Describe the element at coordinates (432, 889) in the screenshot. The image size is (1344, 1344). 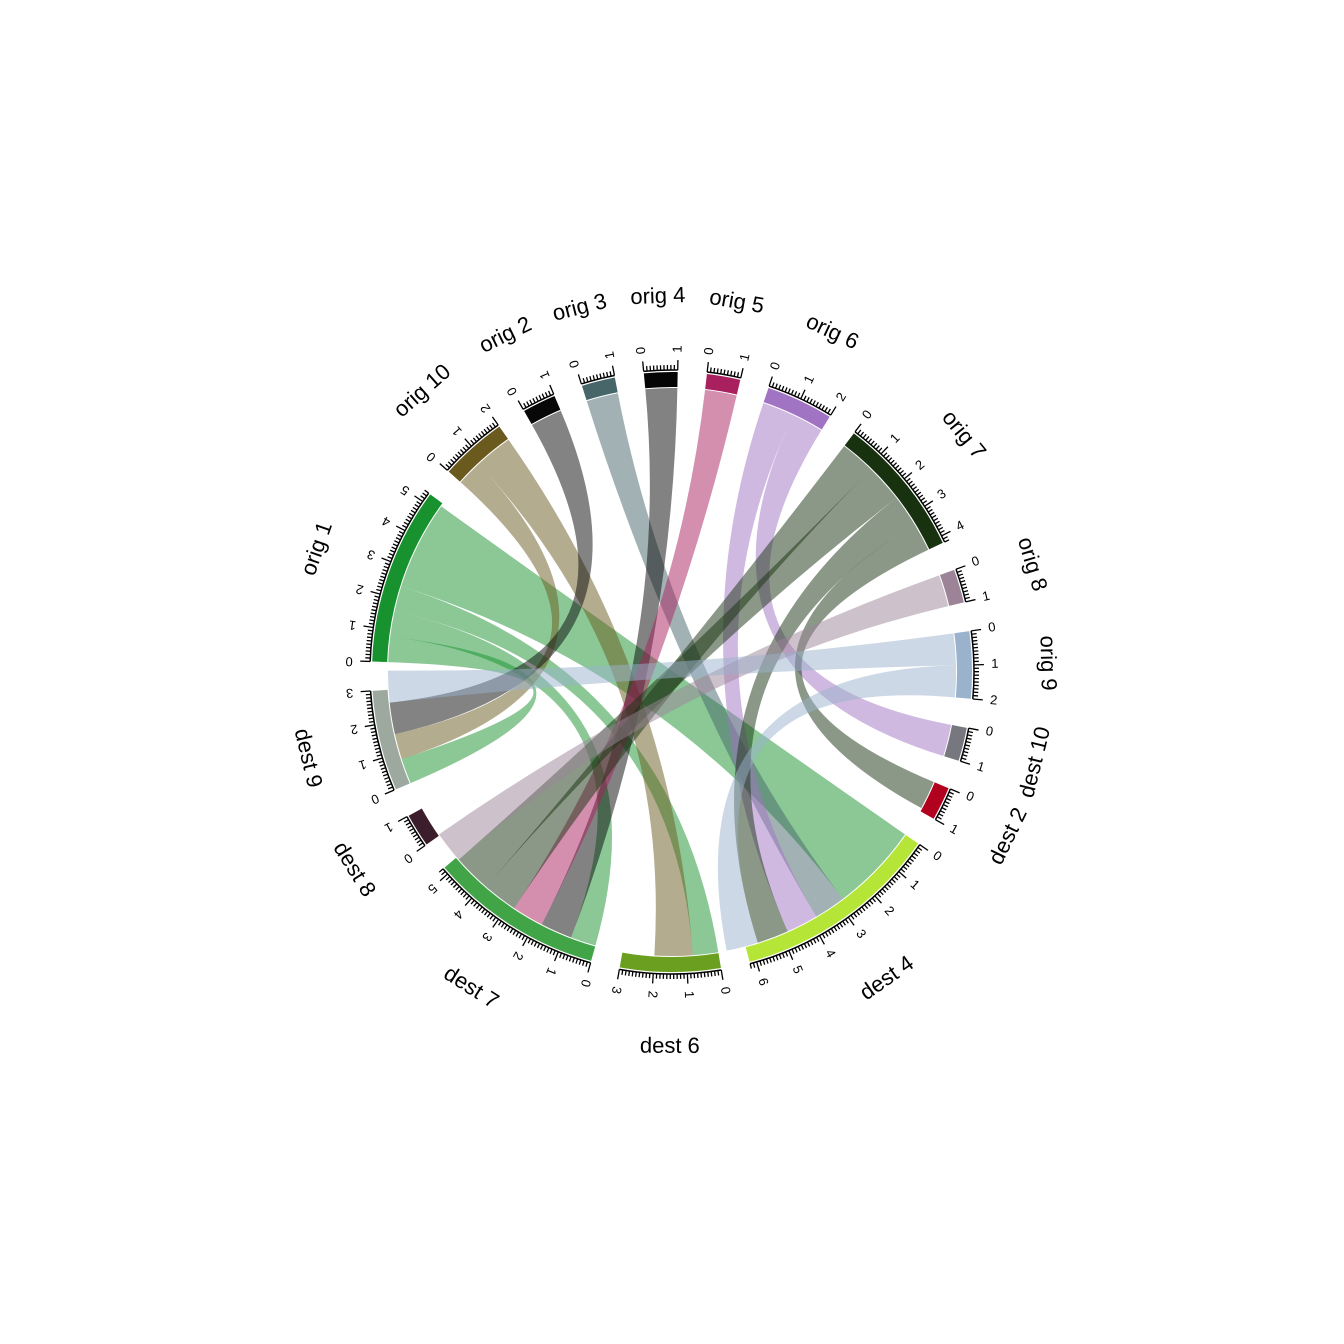
I see `tick-label-dest-7: 5` at that location.